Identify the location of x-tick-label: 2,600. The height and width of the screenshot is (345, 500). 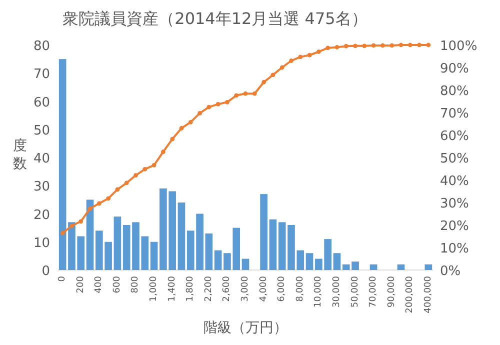
(227, 289).